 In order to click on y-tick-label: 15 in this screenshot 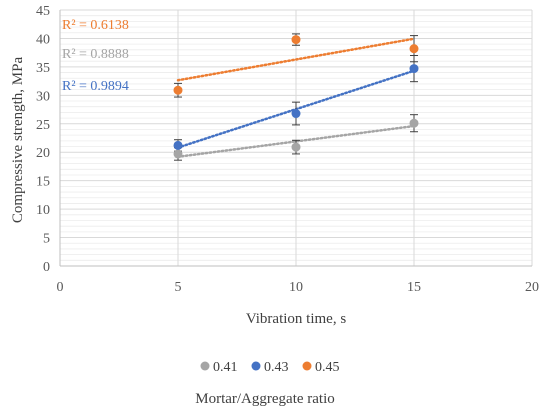, I will do `click(43, 182)`.